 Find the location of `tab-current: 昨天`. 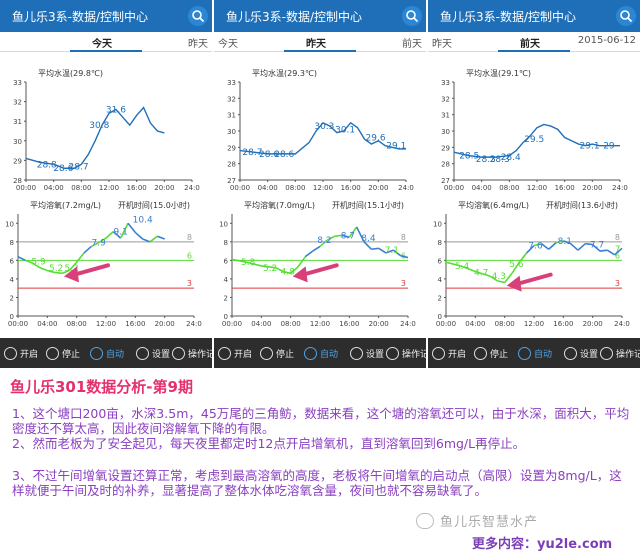

tab-current: 昨天 is located at coordinates (316, 44).